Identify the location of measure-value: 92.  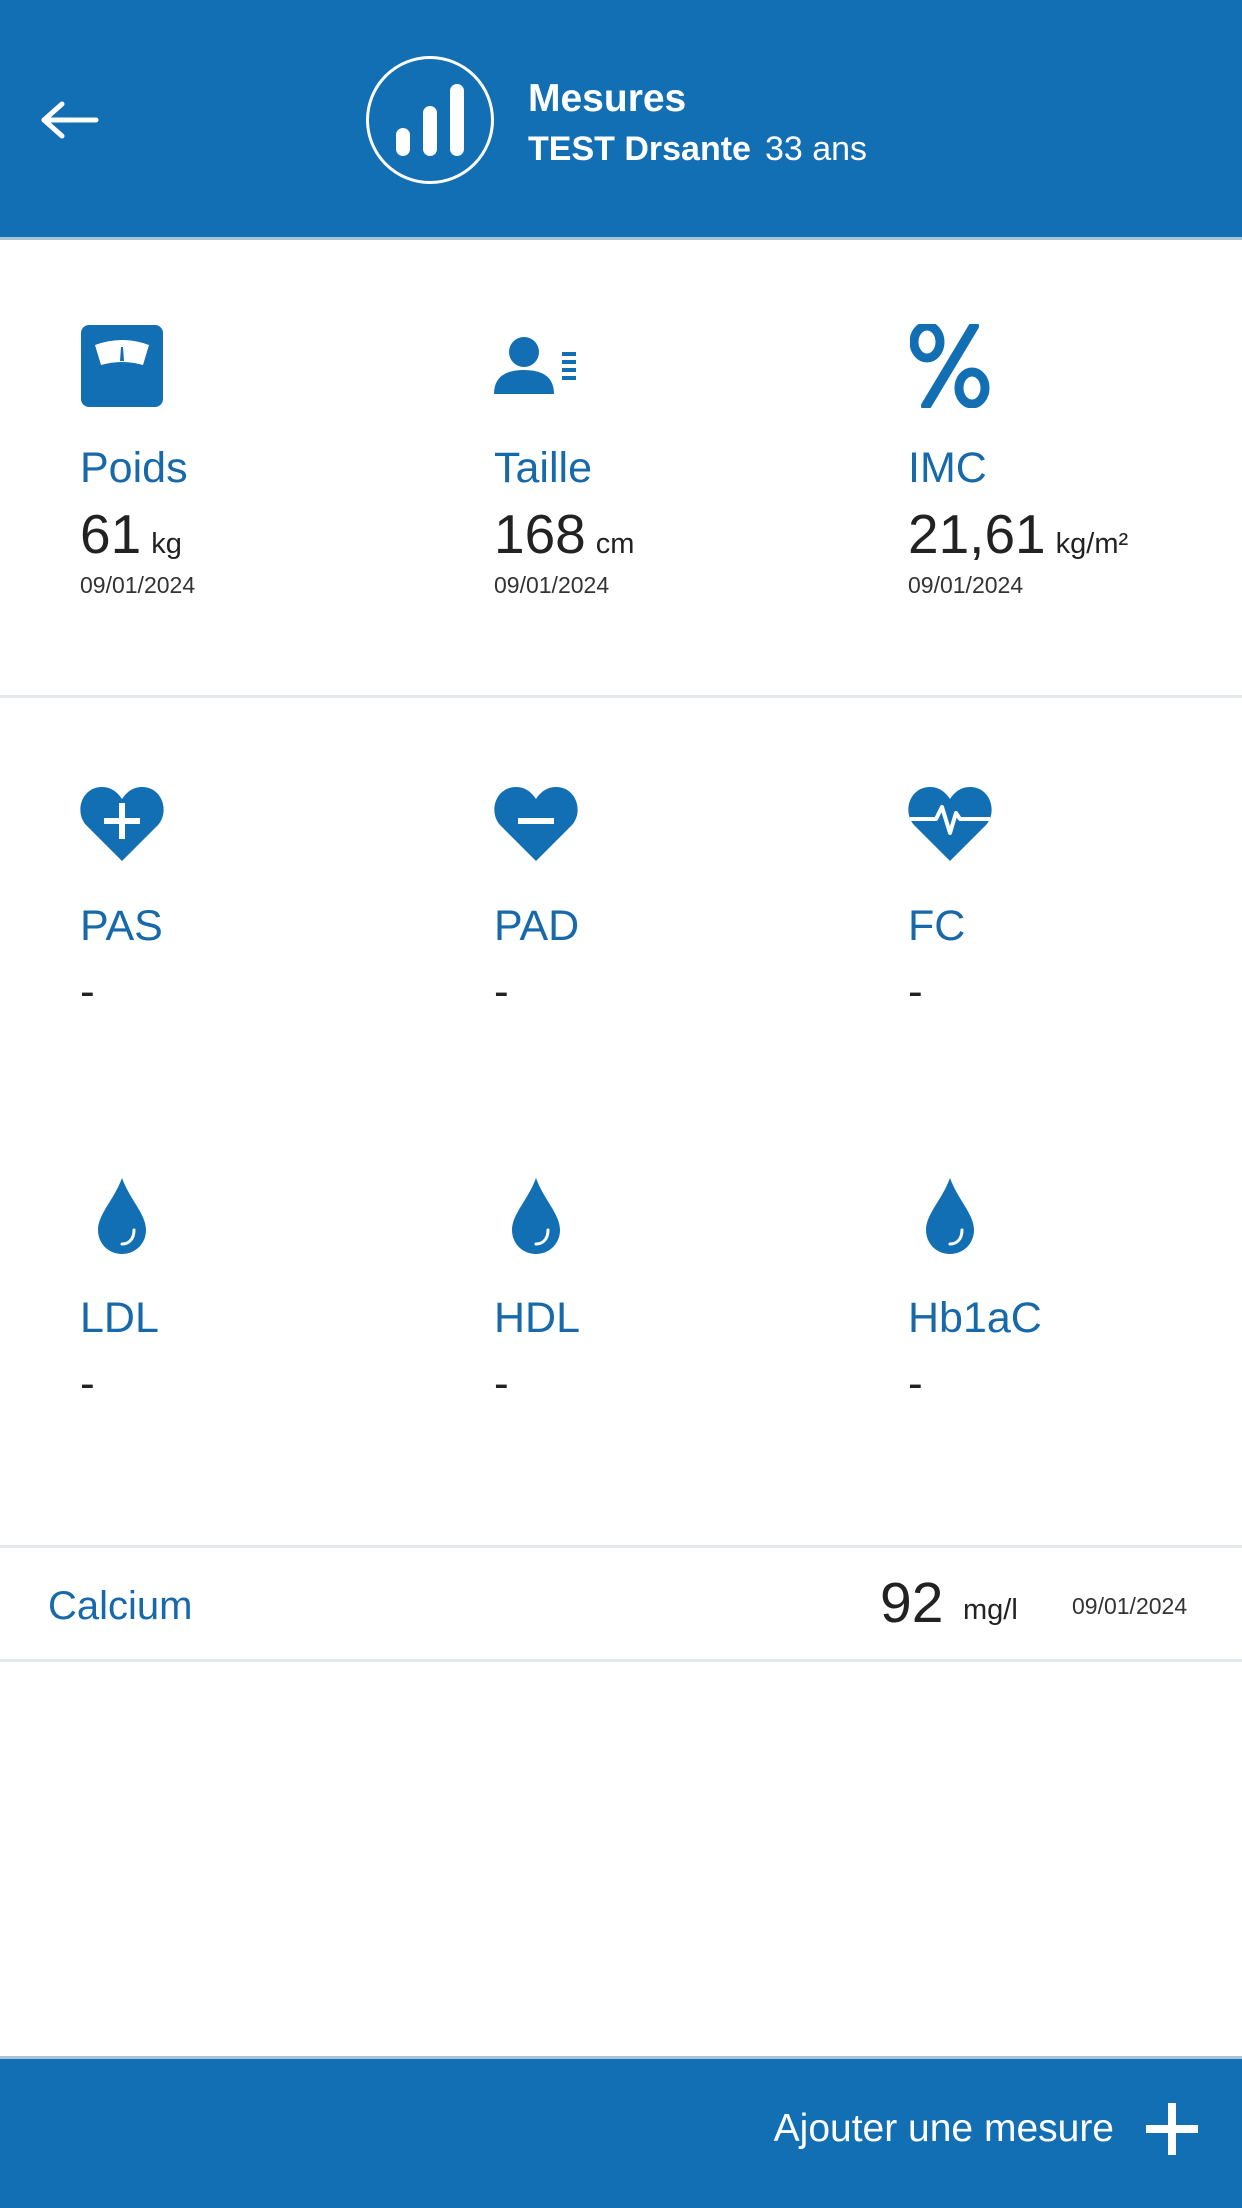
(912, 1603).